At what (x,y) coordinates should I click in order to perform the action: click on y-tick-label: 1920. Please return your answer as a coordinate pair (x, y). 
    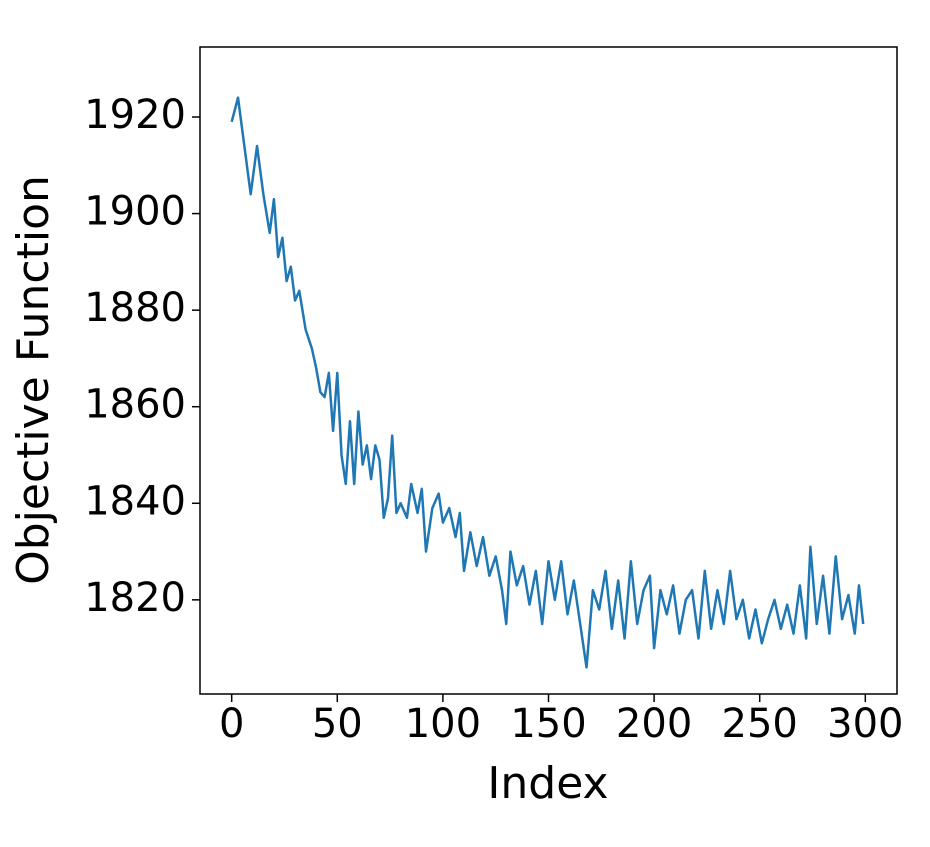
    Looking at the image, I should click on (135, 115).